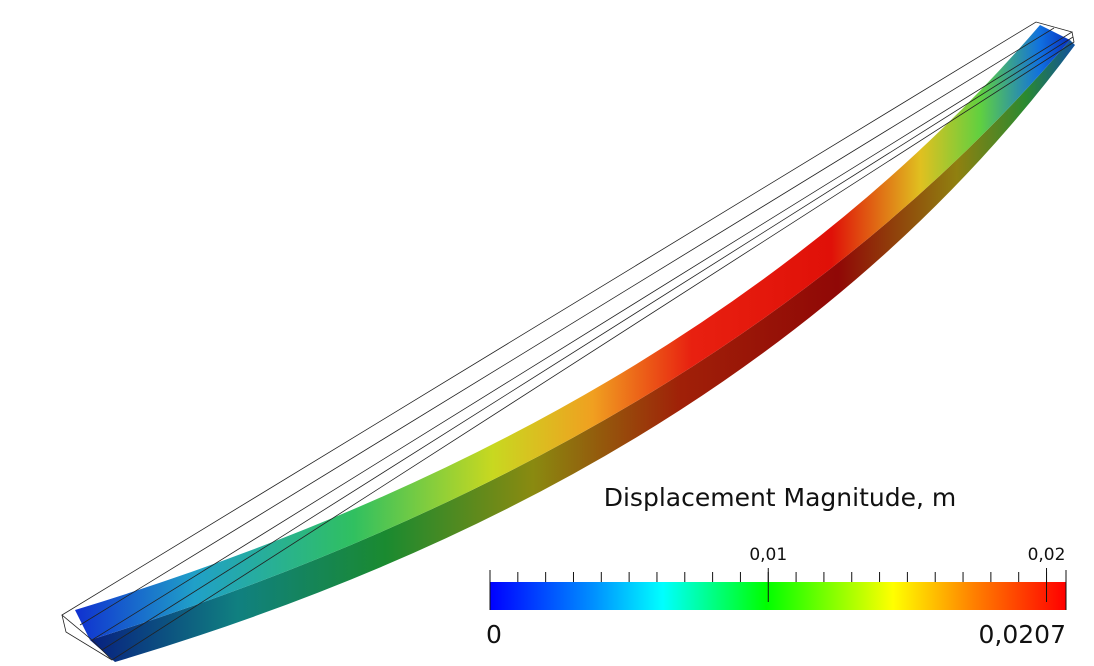  What do you see at coordinates (768, 555) in the screenshot?
I see `tick-label: 0,01` at bounding box center [768, 555].